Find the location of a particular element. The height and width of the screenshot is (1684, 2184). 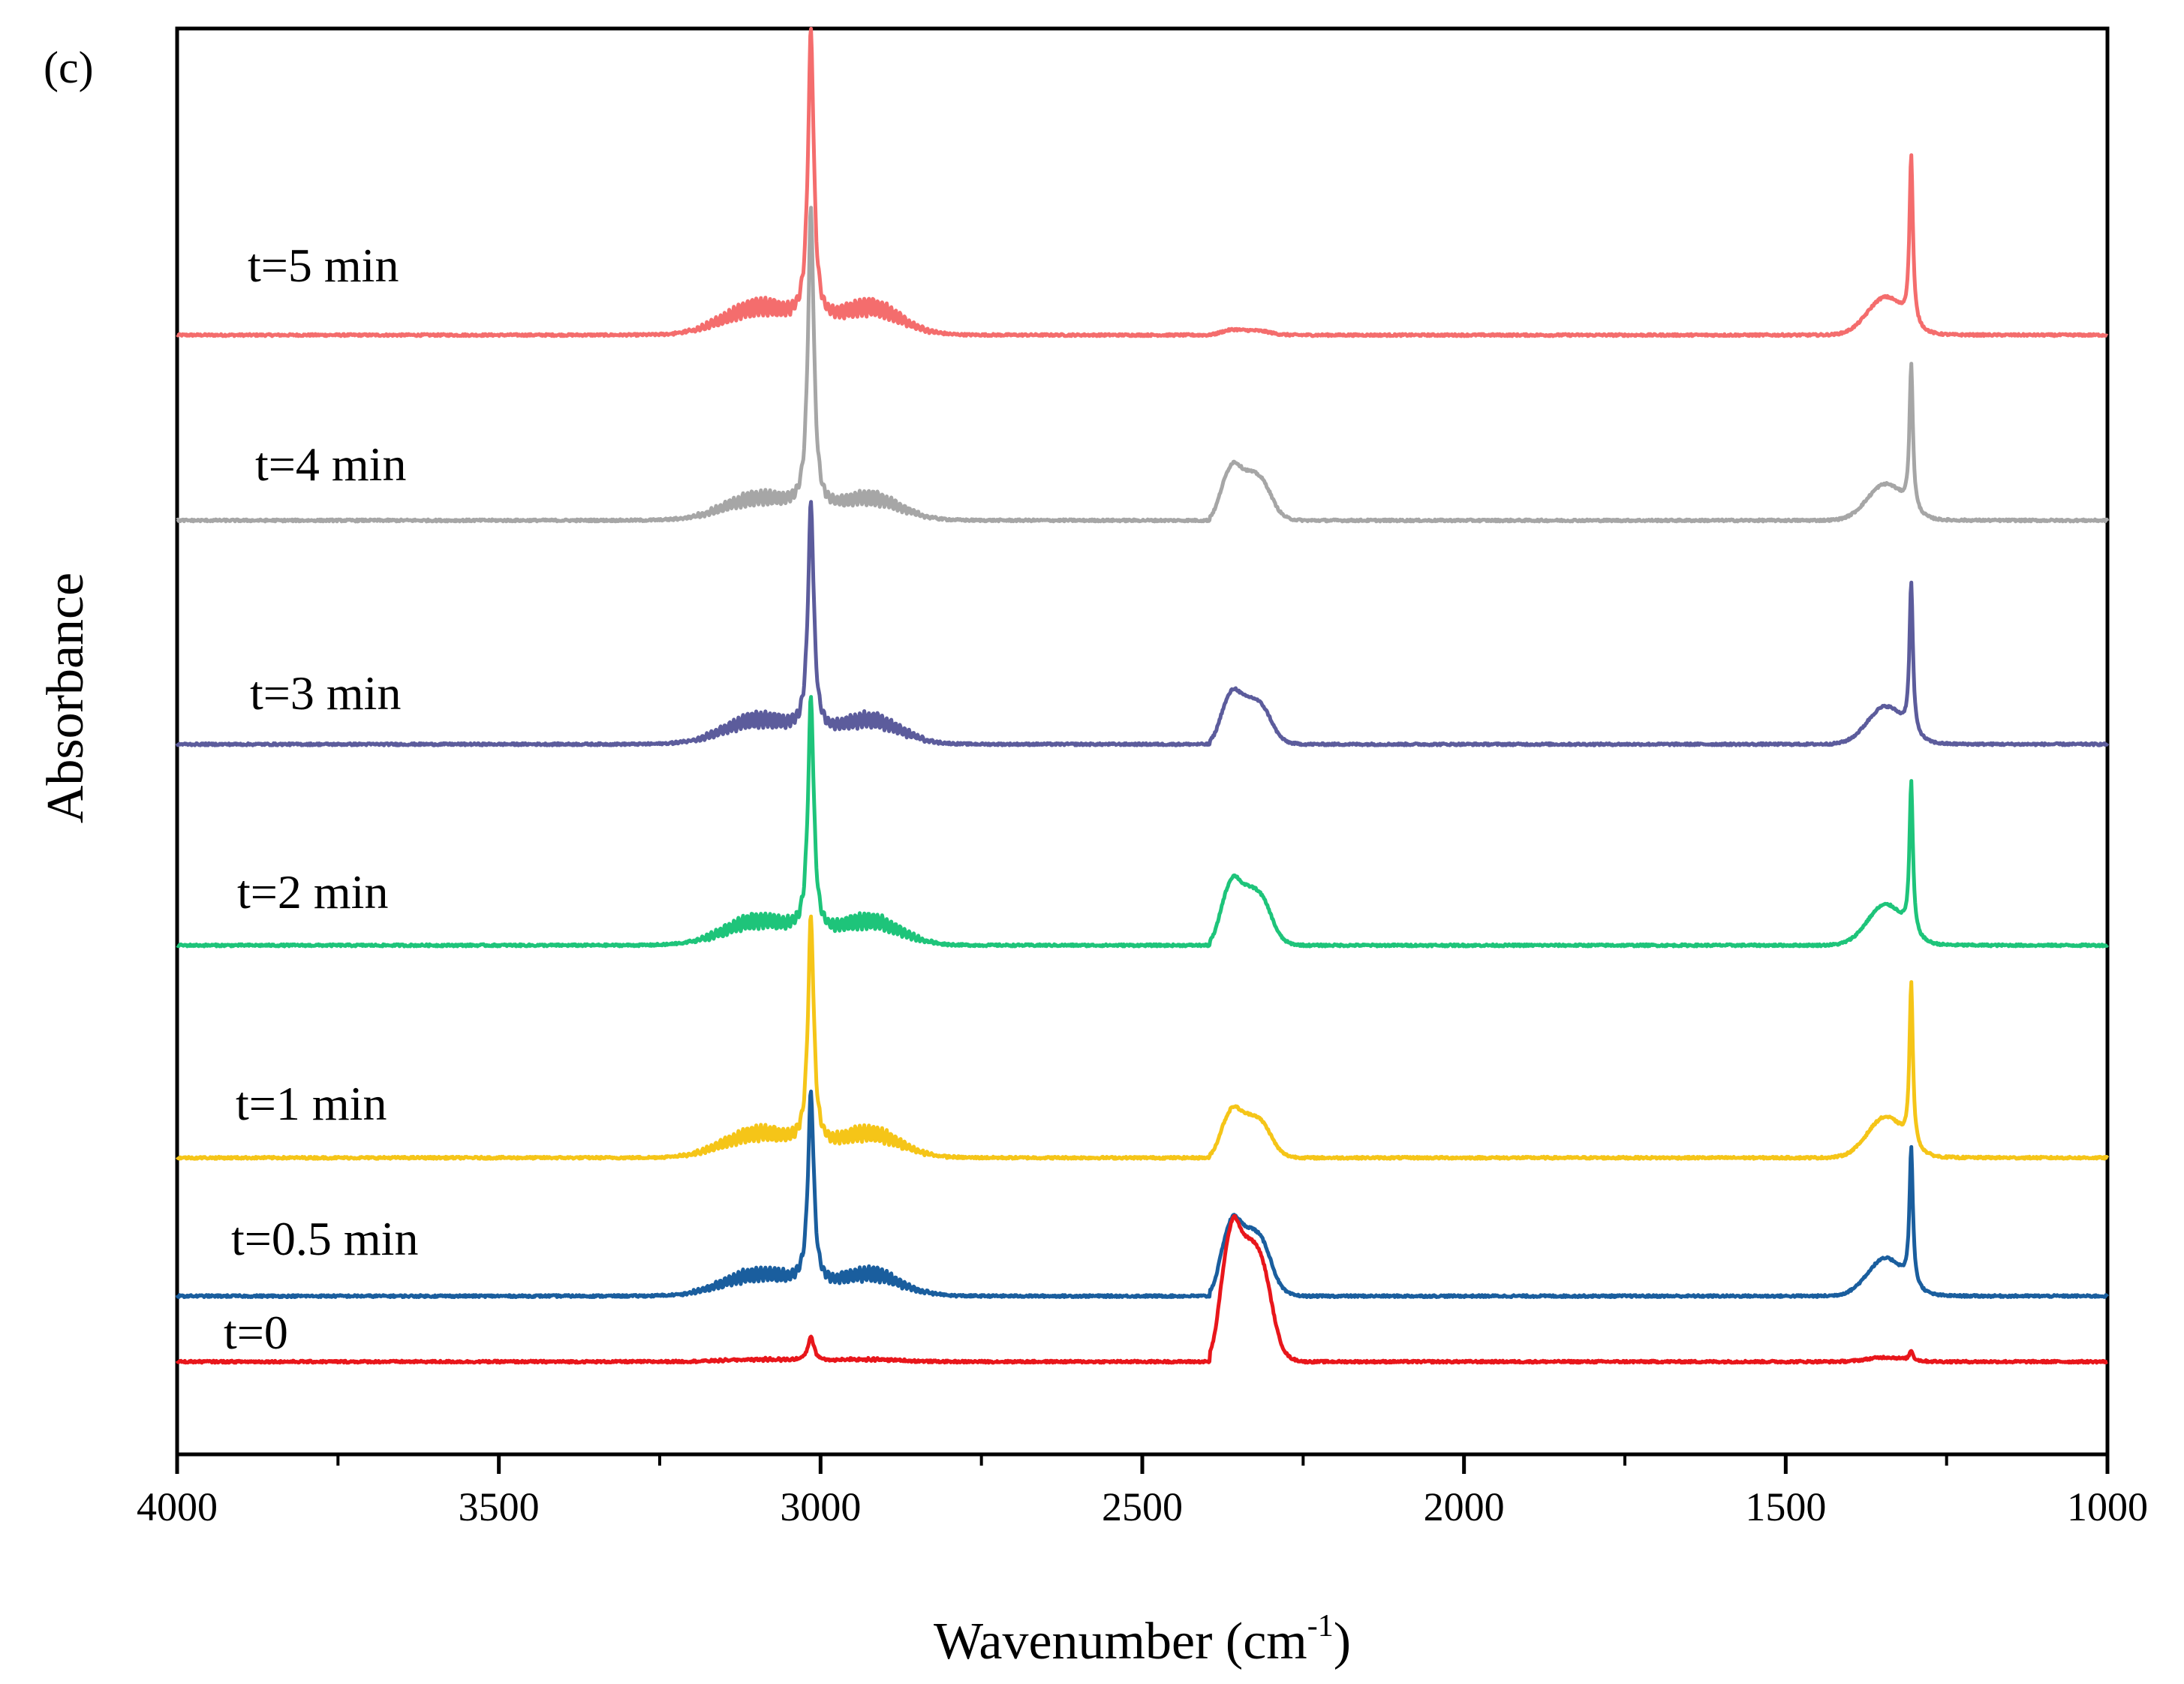

ticks-group: 4000 3500 3000 2500 2000 1500 1000 is located at coordinates (1142, 1491).